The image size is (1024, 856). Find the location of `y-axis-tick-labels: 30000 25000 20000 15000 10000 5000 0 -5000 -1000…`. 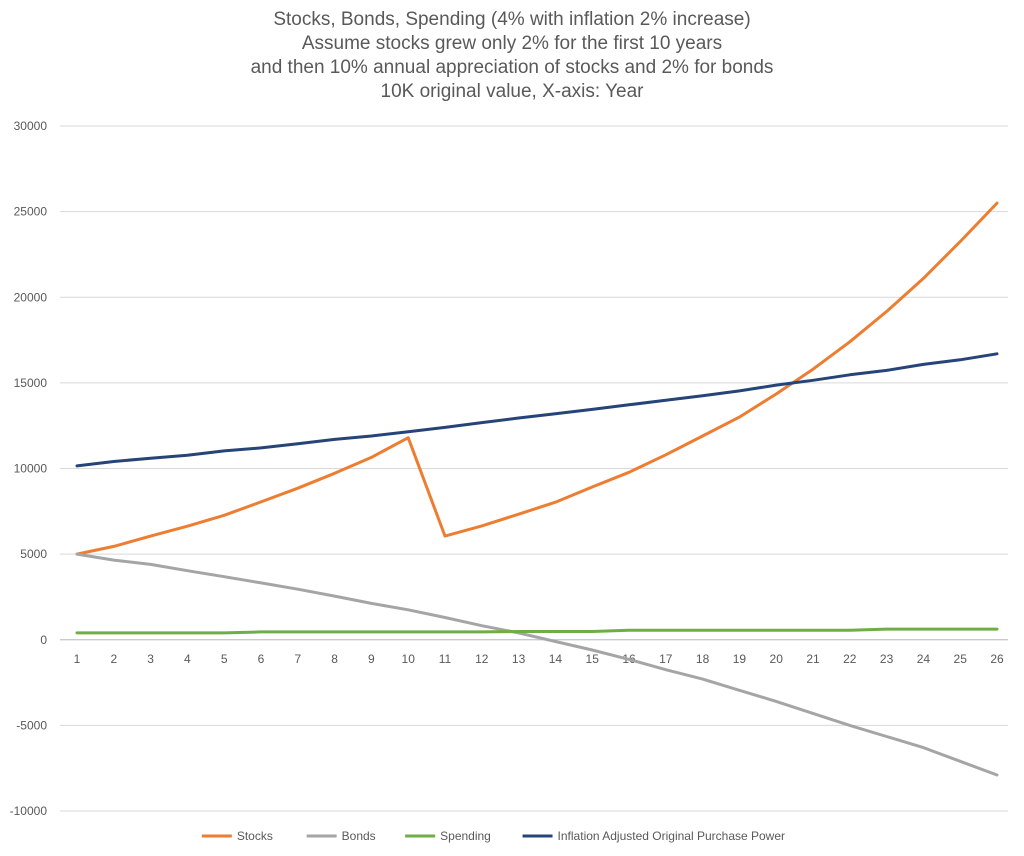

y-axis-tick-labels: 30000 25000 20000 15000 10000 5000 0 -5000 -1000… is located at coordinates (29, 468).